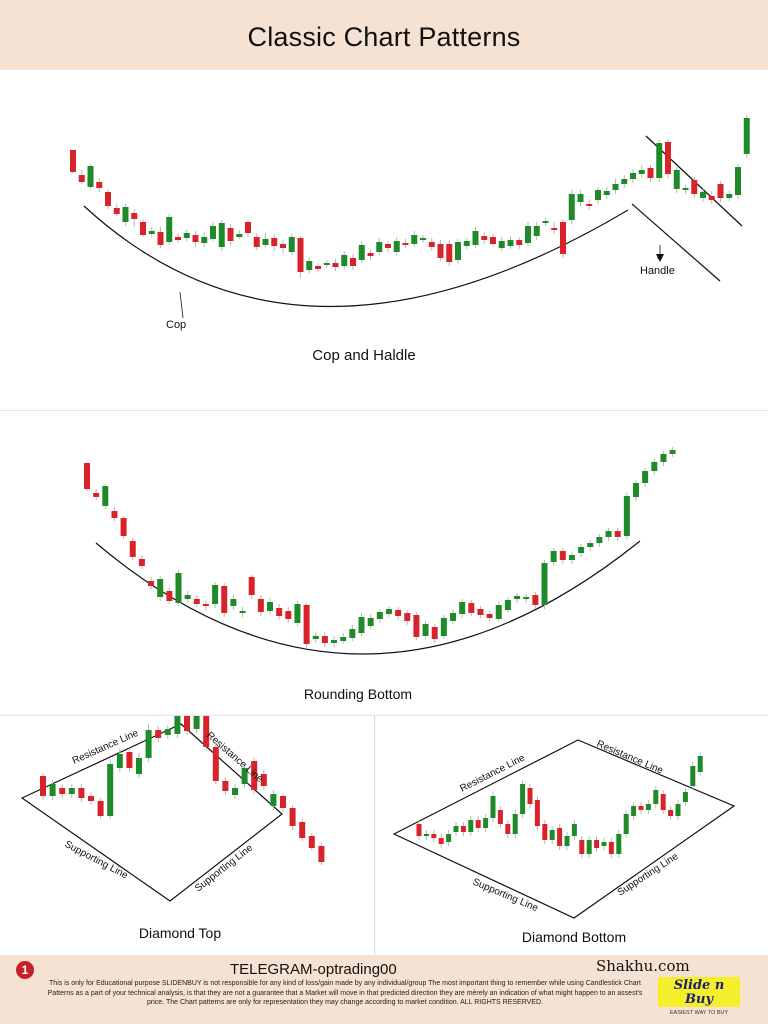  Describe the element at coordinates (699, 1013) in the screenshot. I see `logo-tagline: EASIEST WAY TO BUY` at that location.